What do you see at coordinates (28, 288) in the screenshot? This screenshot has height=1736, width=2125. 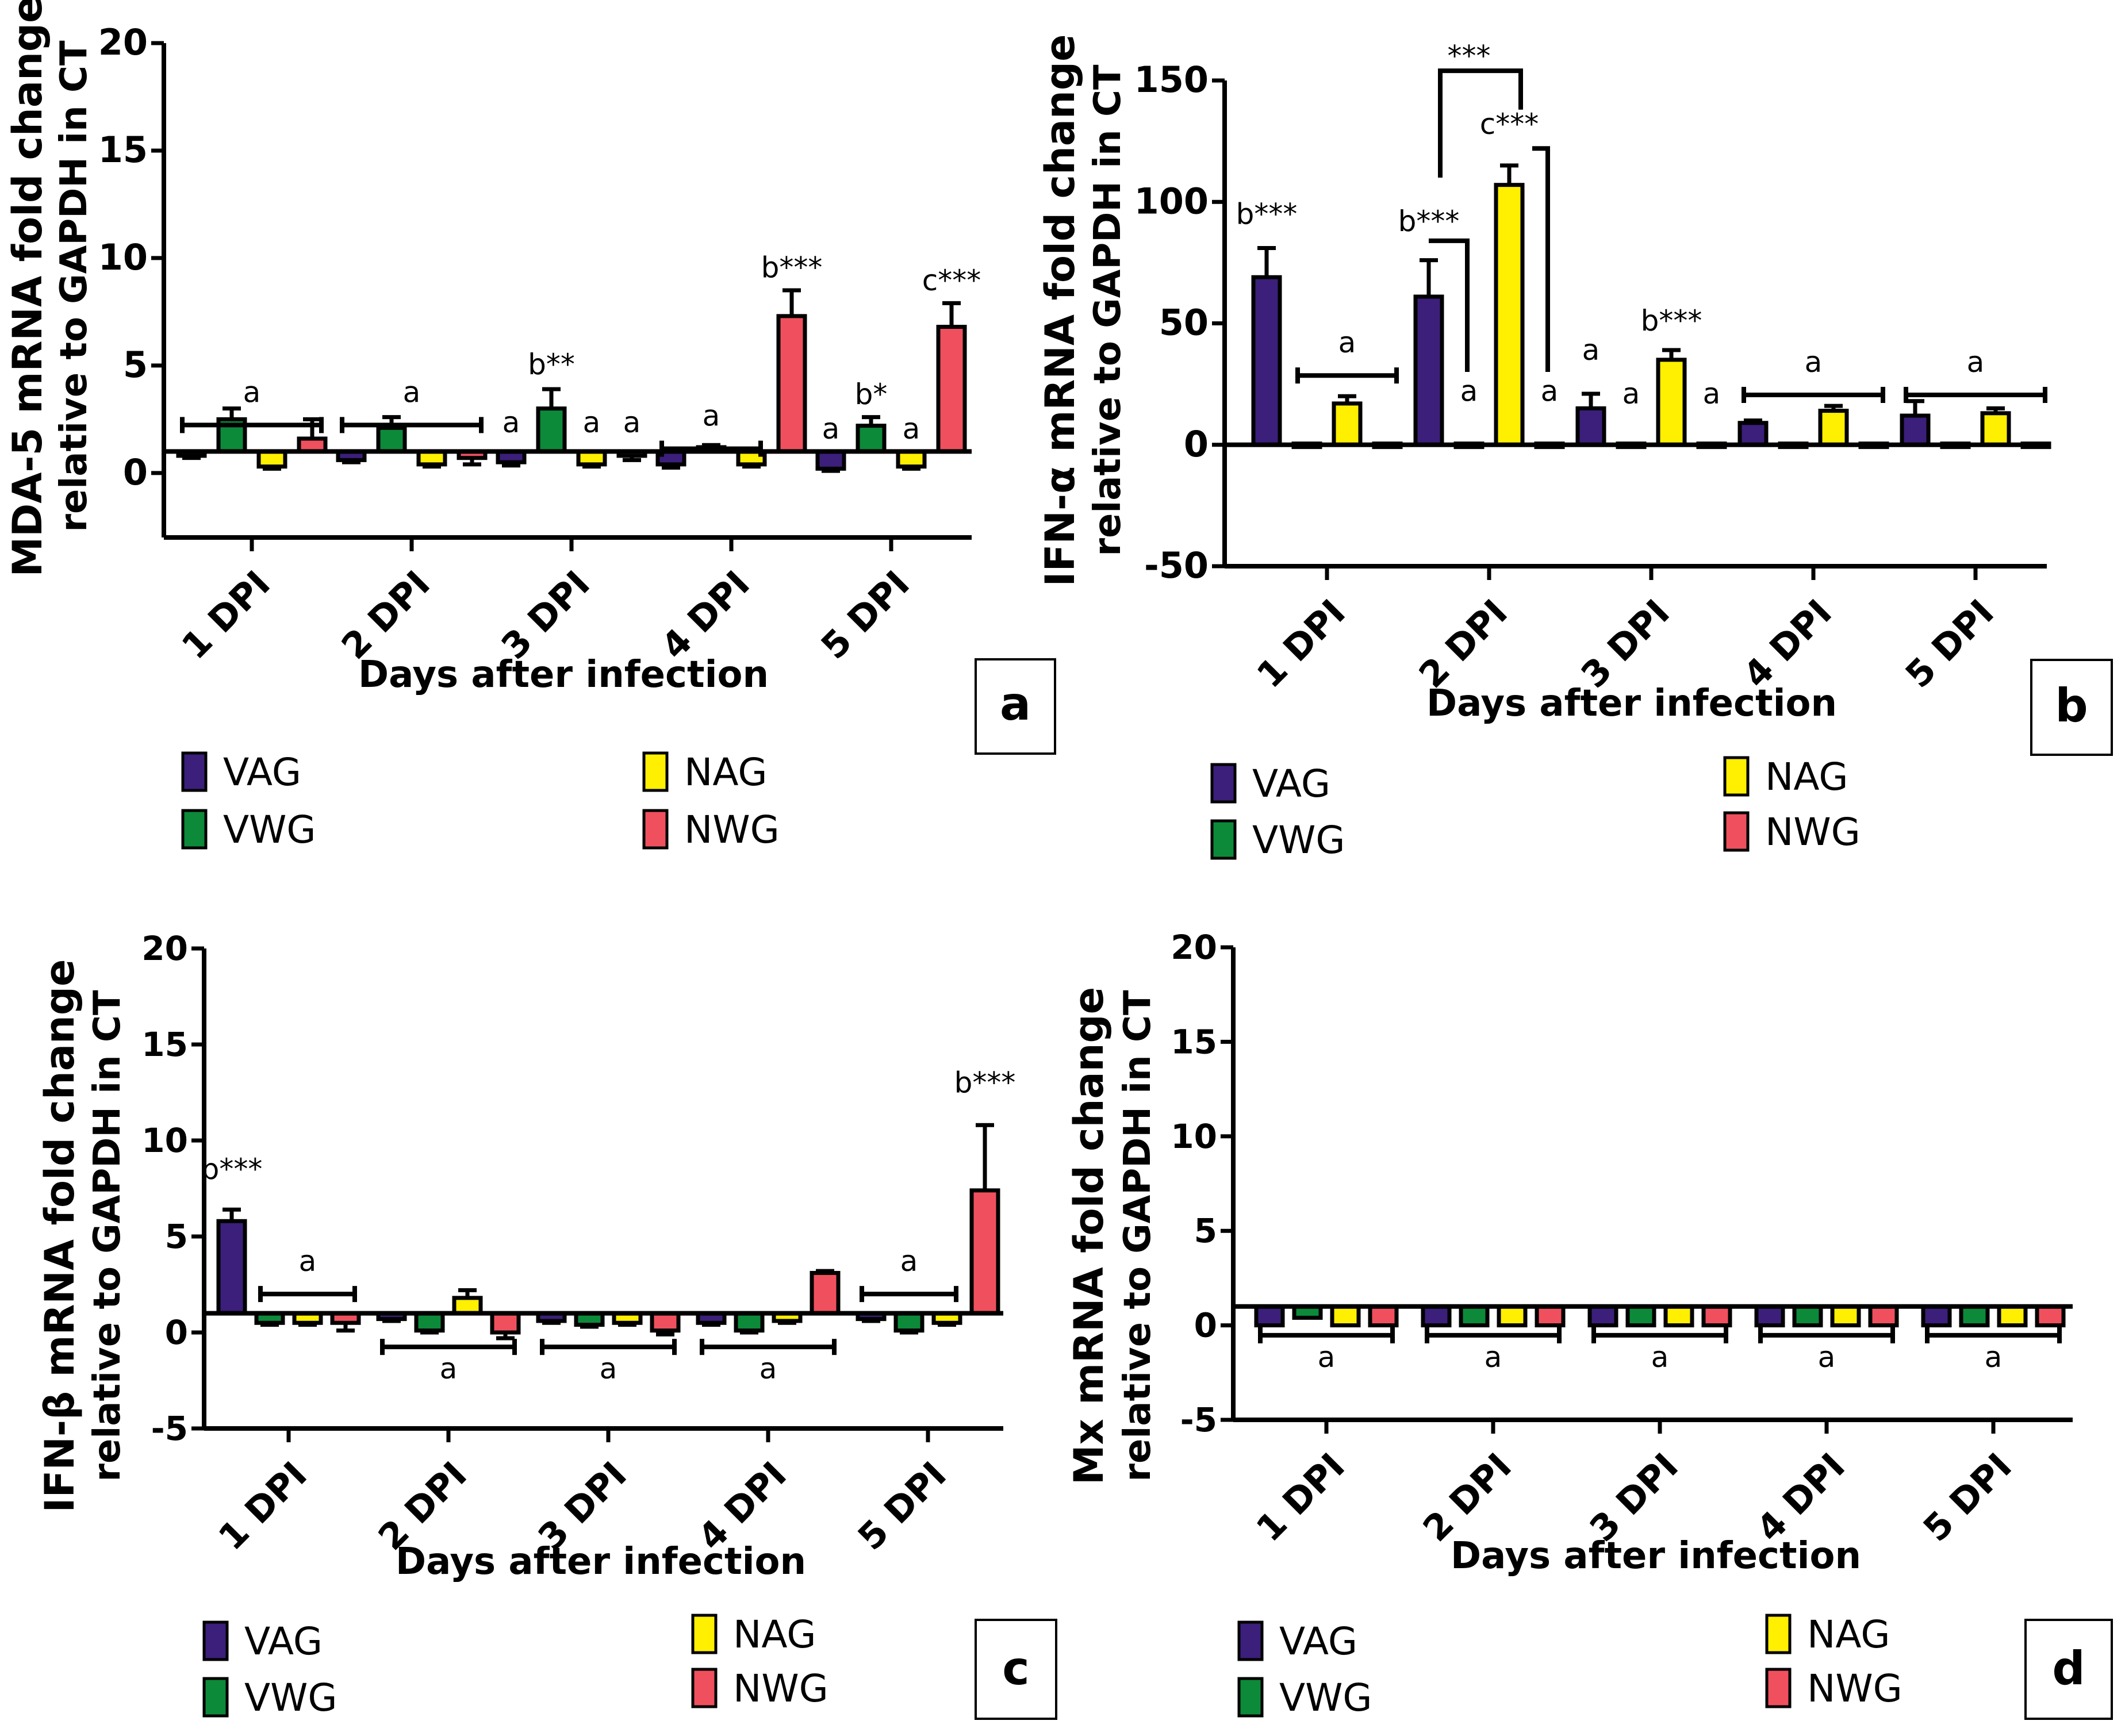 I see `y-axis-label-line1: MDA-5 mRNA fold change` at bounding box center [28, 288].